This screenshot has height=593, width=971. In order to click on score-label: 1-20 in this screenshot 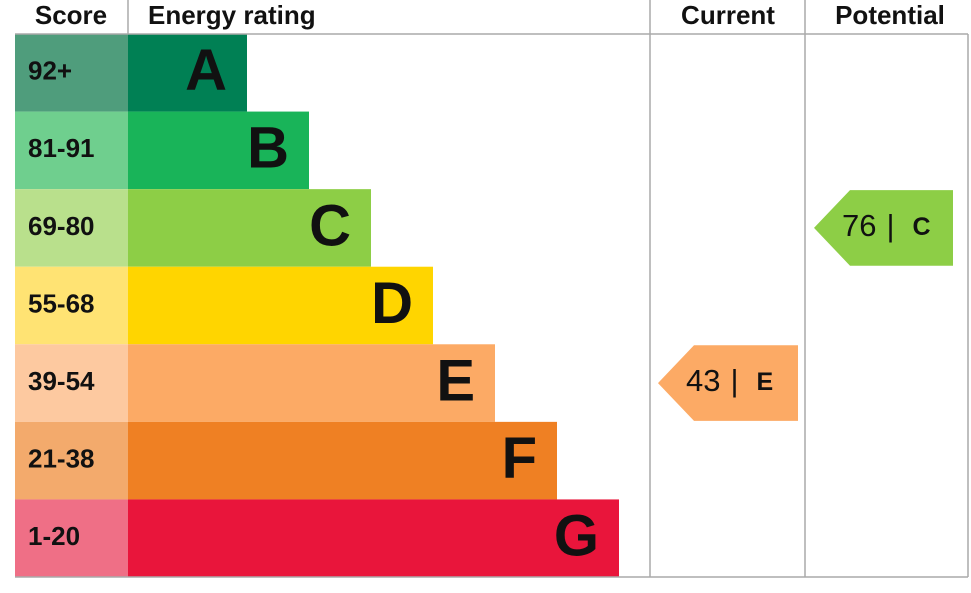, I will do `click(54, 536)`.